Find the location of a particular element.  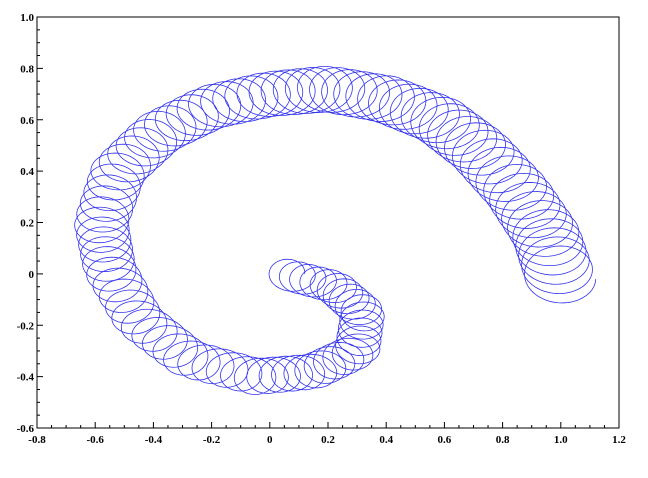

x-tick-label: 1.0 is located at coordinates (561, 440).